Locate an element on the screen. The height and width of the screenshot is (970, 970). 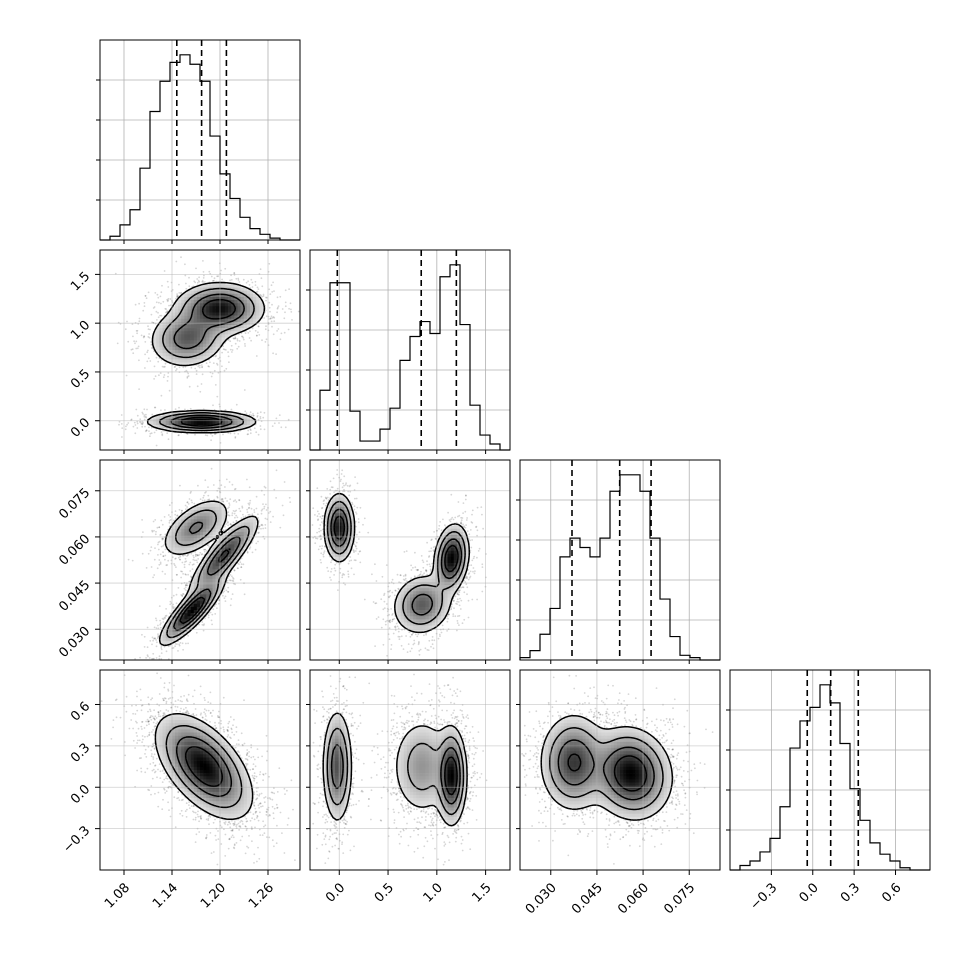
x-tick-label: 0.075 is located at coordinates (679, 898).